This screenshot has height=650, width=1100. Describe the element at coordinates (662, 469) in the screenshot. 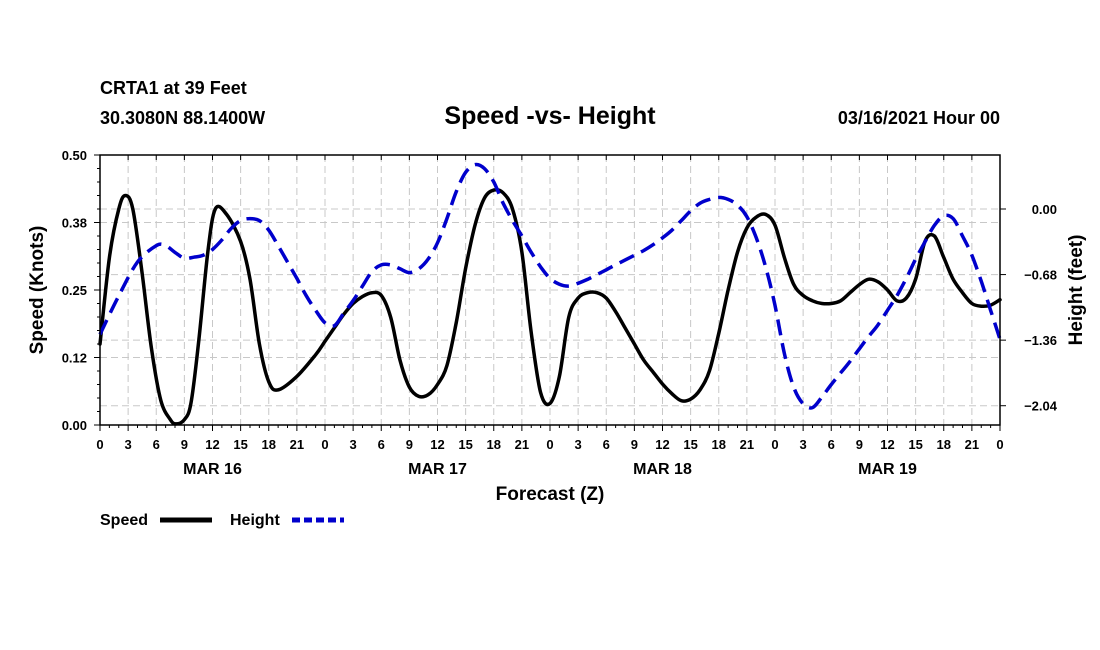

I see `day-label: MAR 18` at that location.